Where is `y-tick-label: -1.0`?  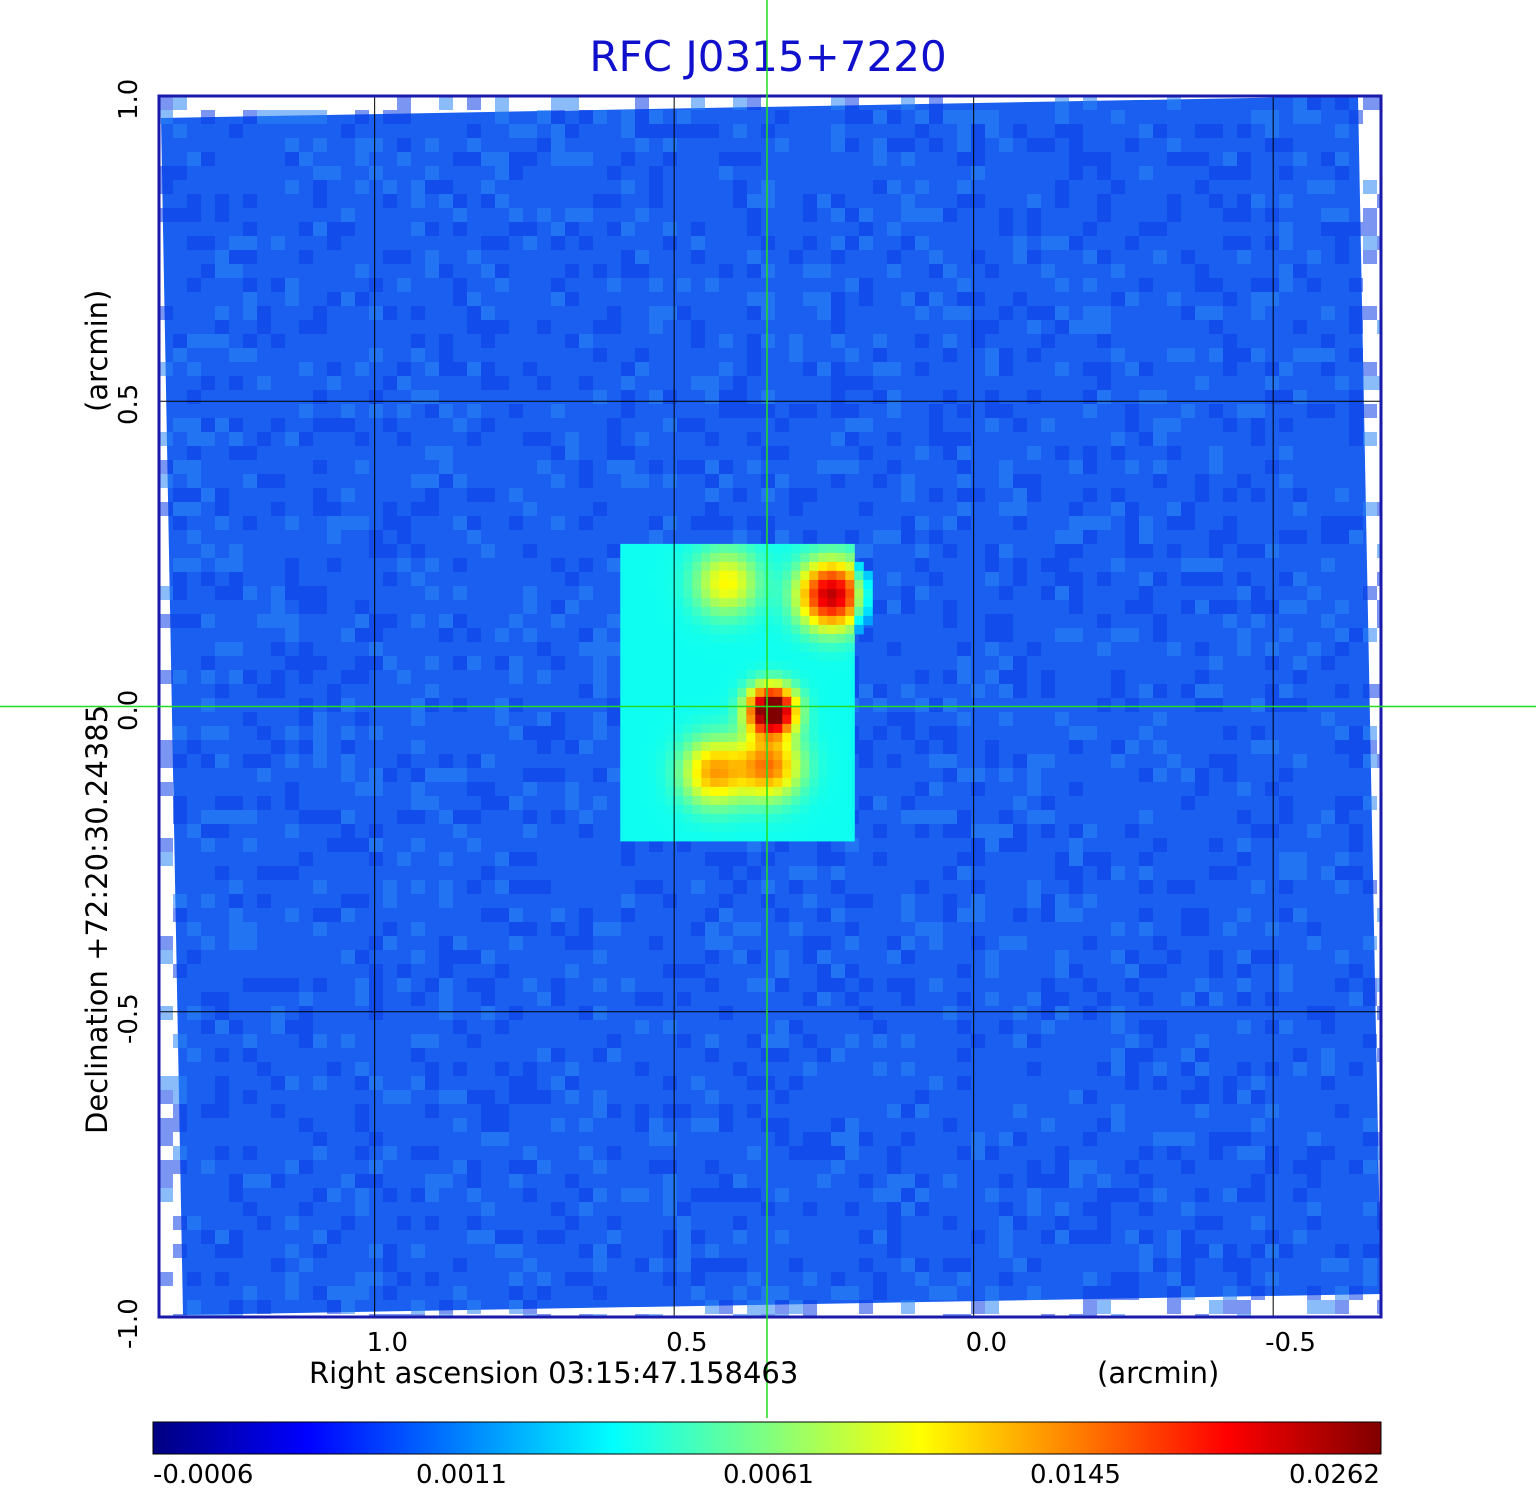
y-tick-label: -1.0 is located at coordinates (129, 1323).